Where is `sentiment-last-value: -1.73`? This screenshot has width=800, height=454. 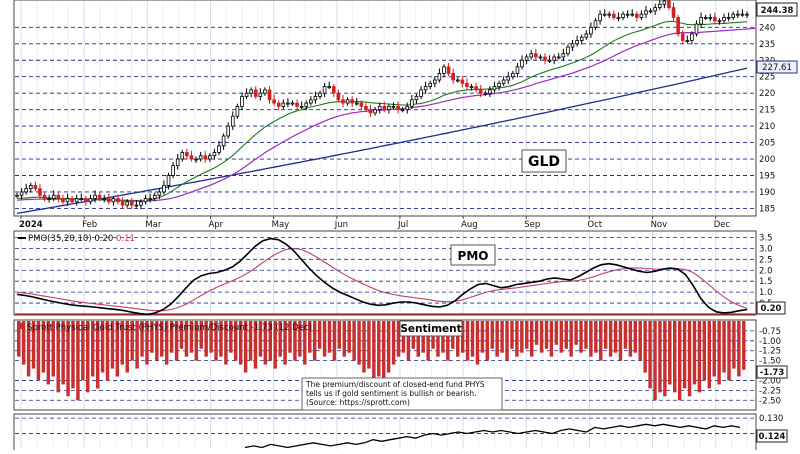 sentiment-last-value: -1.73 is located at coordinates (772, 373).